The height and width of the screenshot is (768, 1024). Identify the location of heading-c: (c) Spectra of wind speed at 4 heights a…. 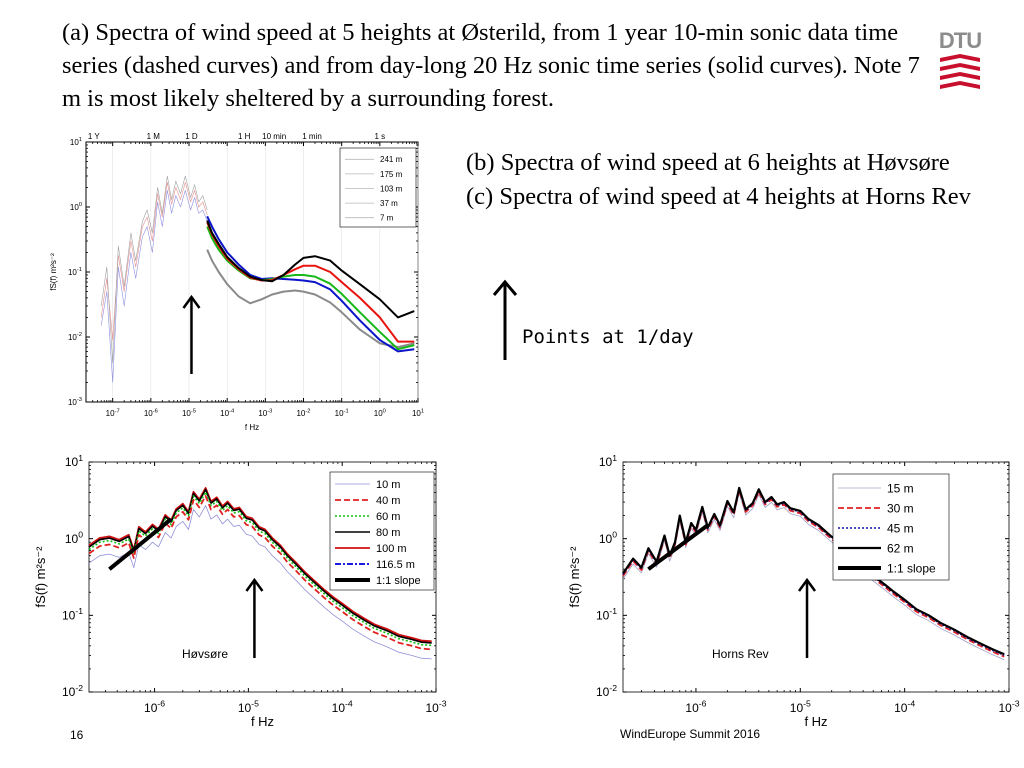
(718, 196).